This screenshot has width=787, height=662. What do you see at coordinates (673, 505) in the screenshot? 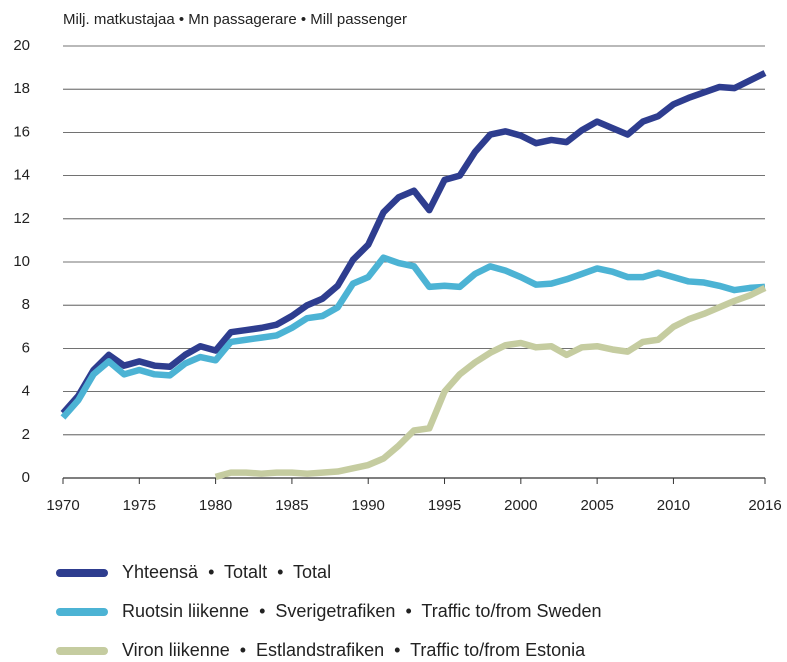
I see `x-tick-label: 2010` at bounding box center [673, 505].